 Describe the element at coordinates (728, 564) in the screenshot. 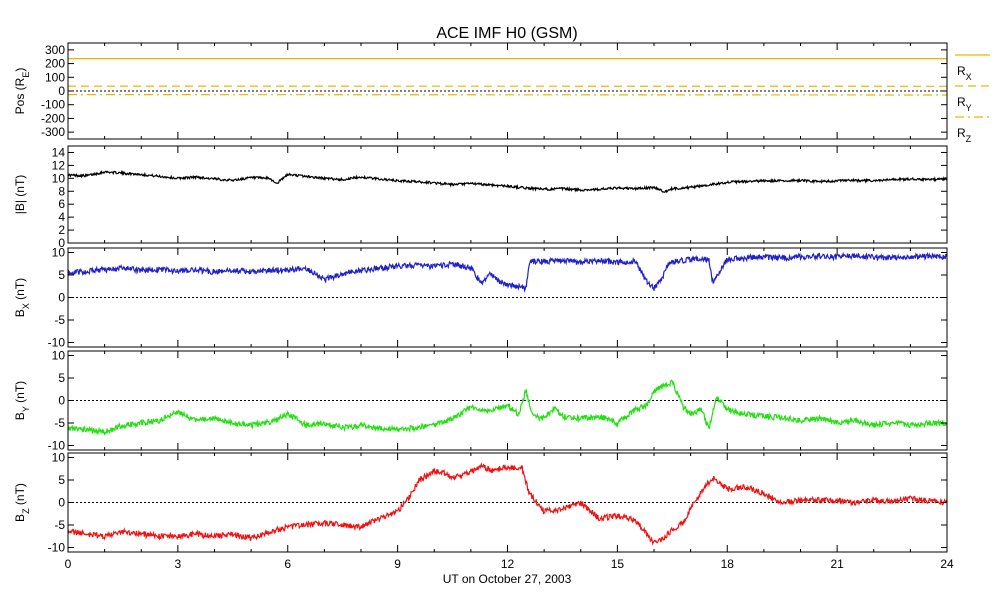

I see `x-tick-label: 18` at that location.